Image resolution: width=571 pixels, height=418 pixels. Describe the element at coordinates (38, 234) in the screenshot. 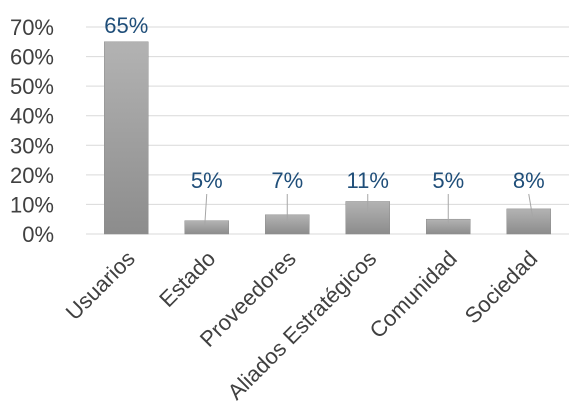

I see `y-tick-label: 0%` at that location.